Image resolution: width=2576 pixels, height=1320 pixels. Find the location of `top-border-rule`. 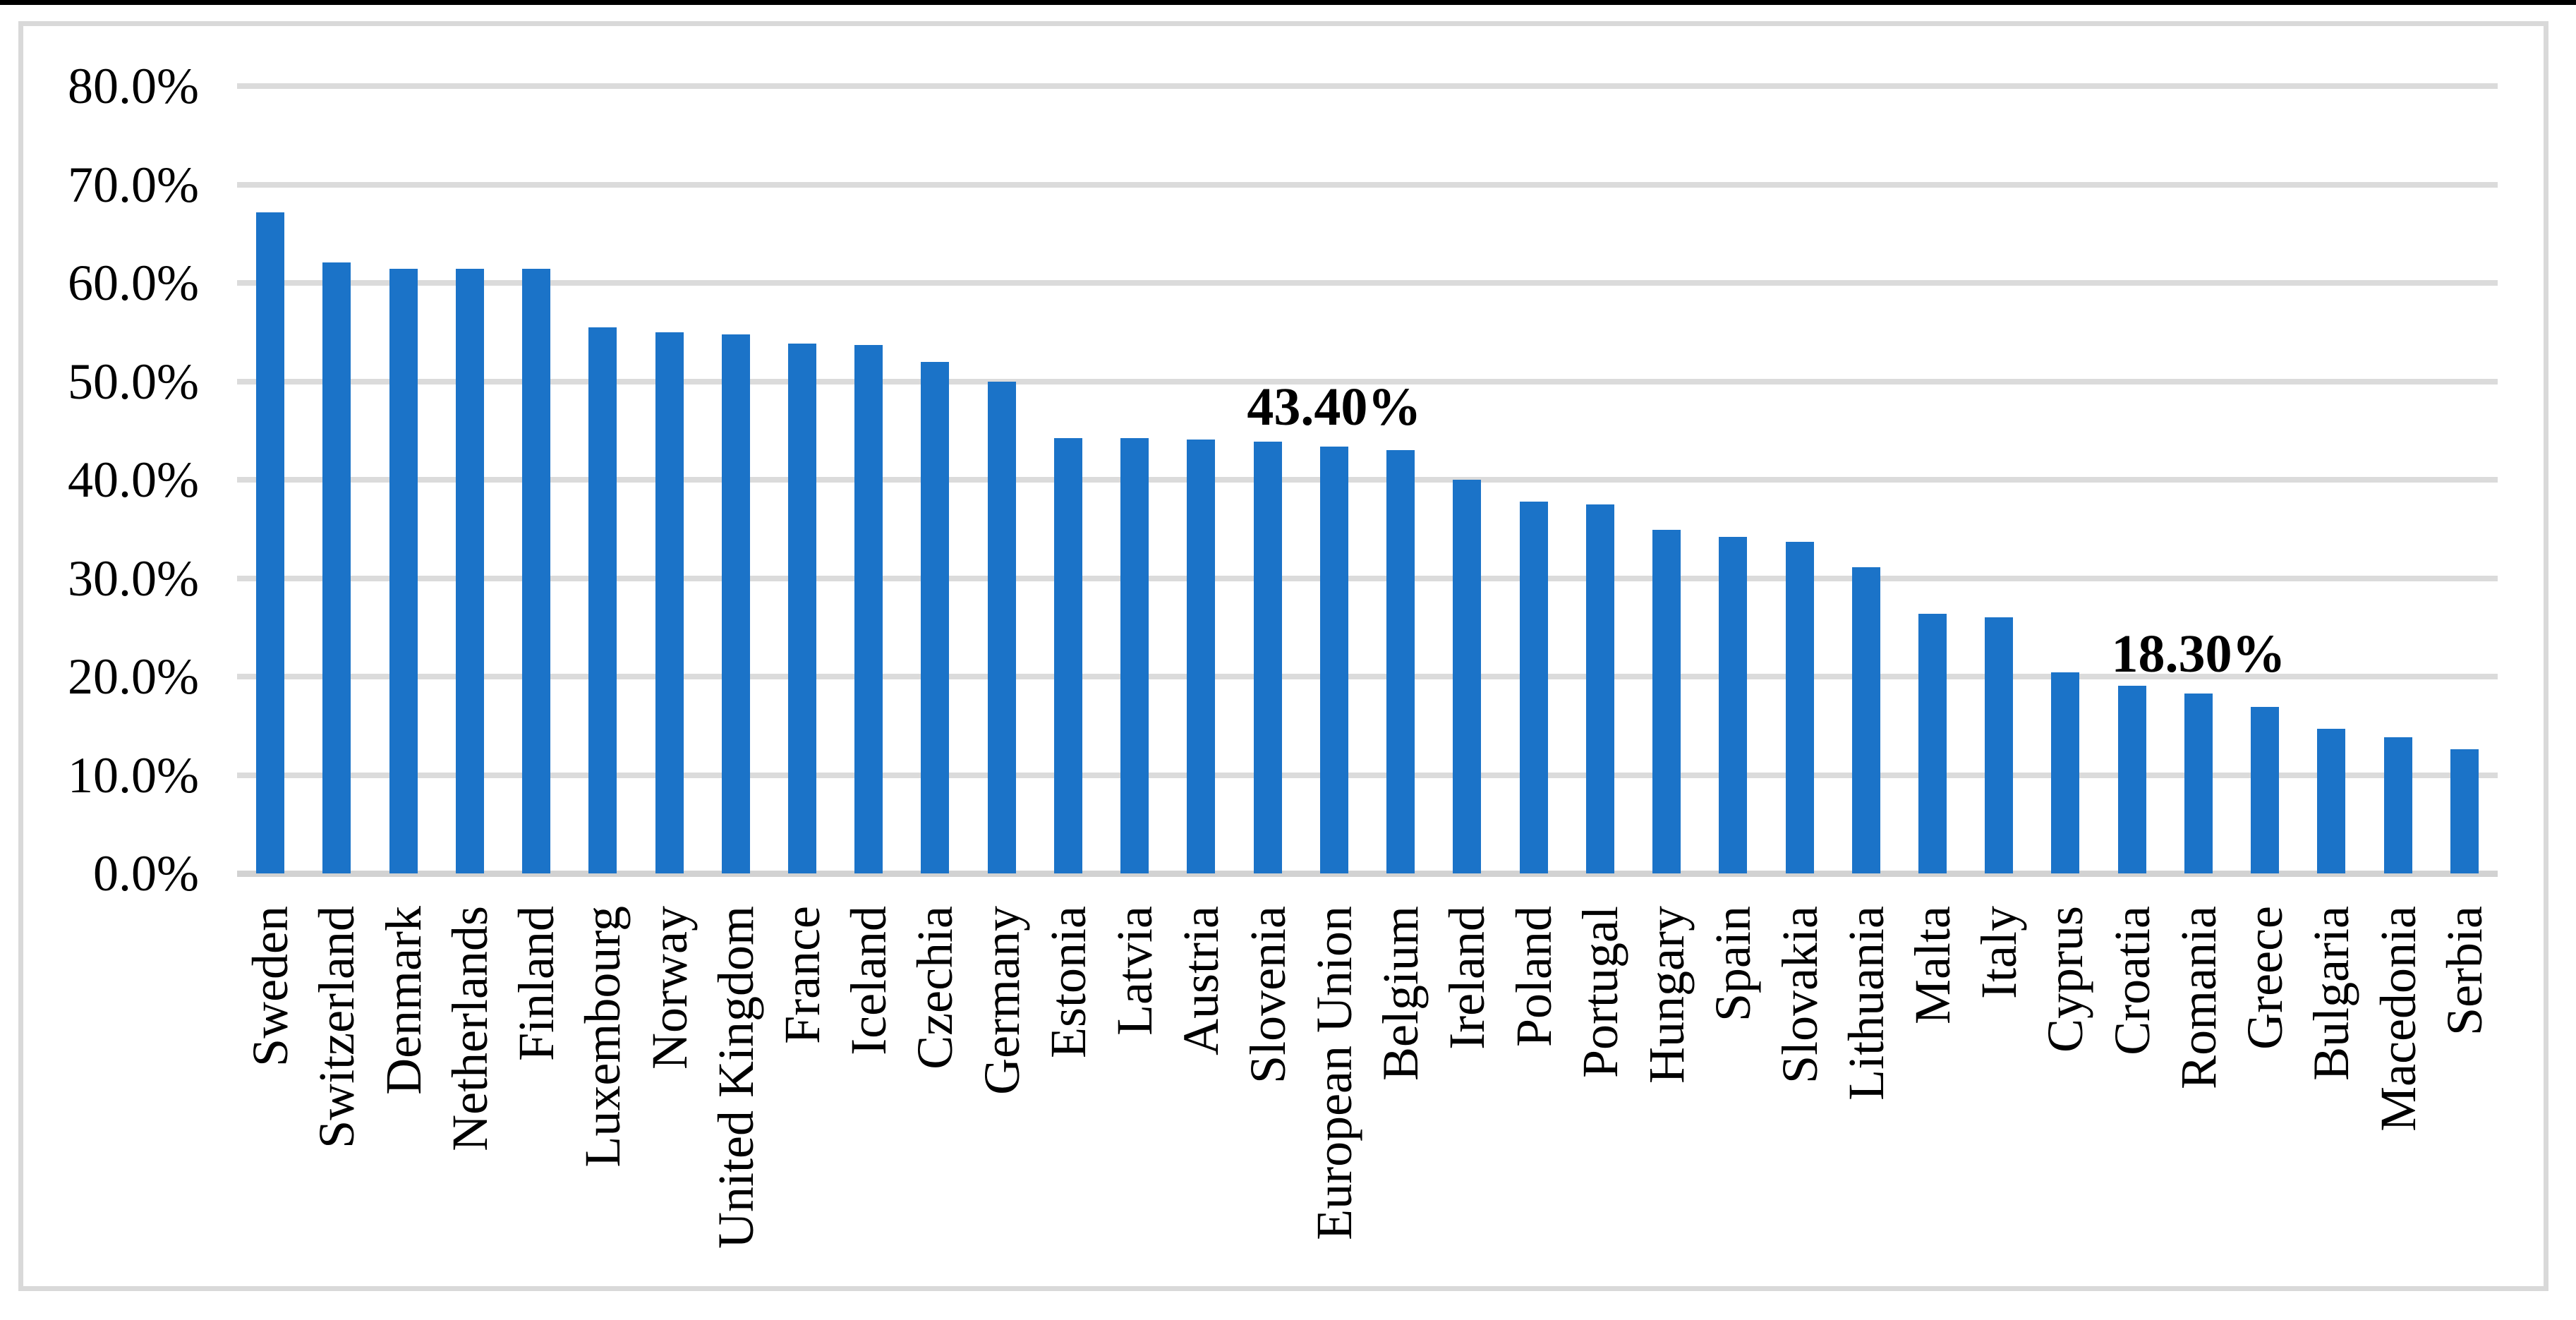

top-border-rule is located at coordinates (1288, 3).